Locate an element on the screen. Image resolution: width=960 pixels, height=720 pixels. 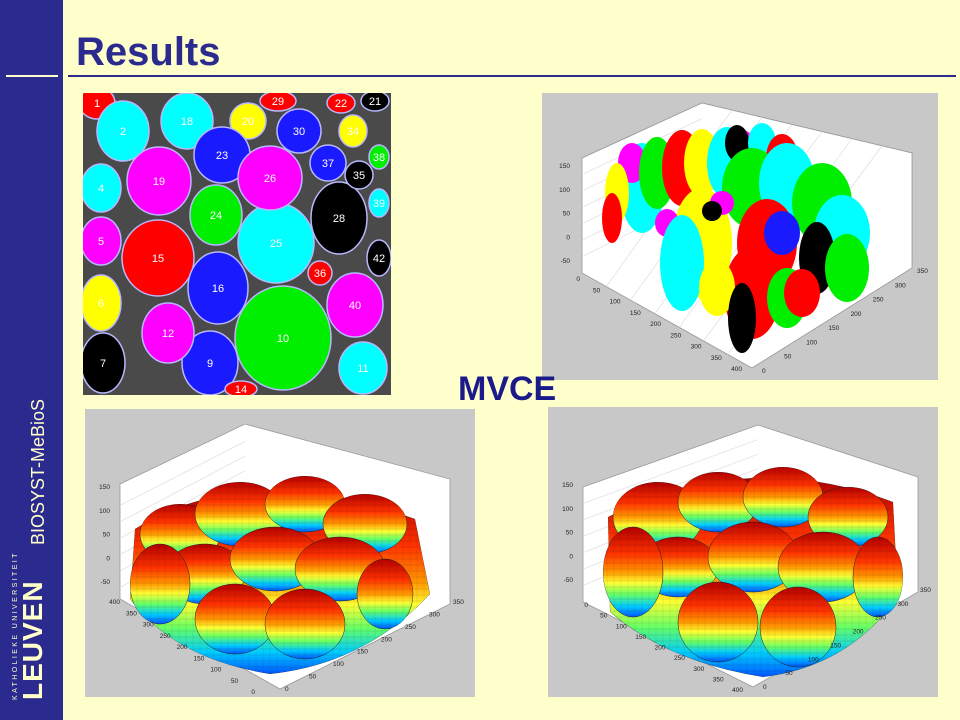
cell-label: 34 is located at coordinates (353, 132).